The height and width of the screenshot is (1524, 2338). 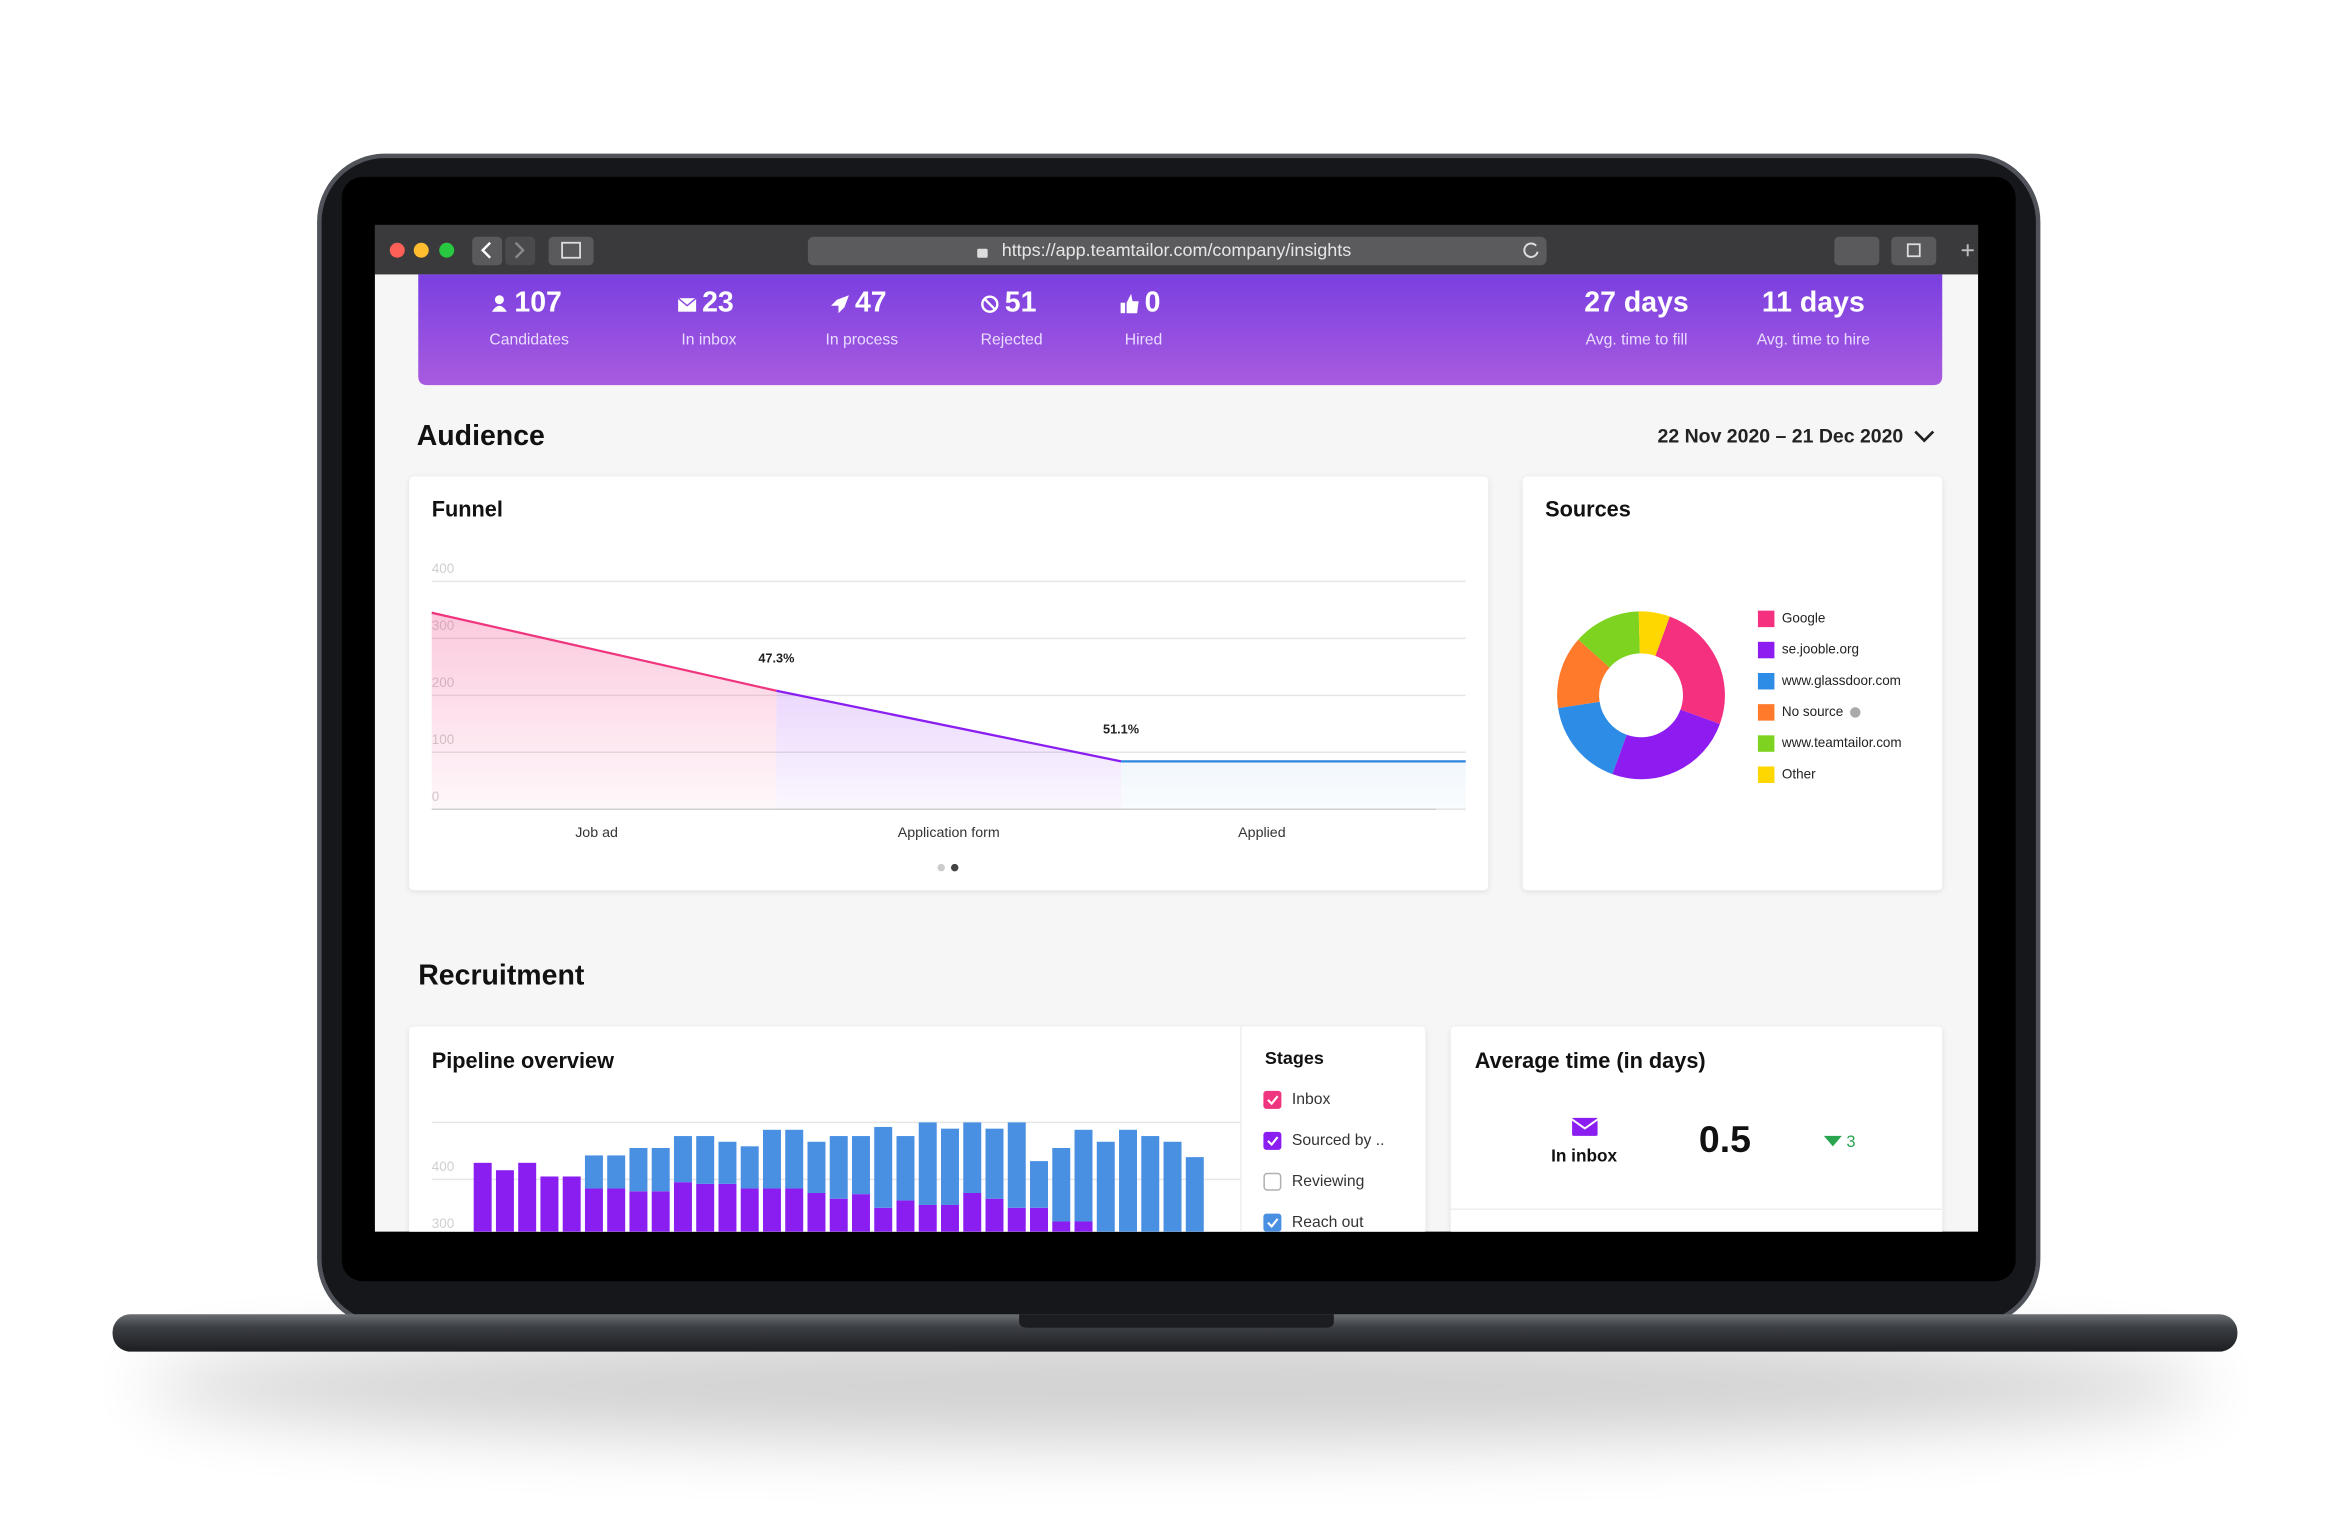 What do you see at coordinates (1850, 1142) in the screenshot?
I see `change-value: 3` at bounding box center [1850, 1142].